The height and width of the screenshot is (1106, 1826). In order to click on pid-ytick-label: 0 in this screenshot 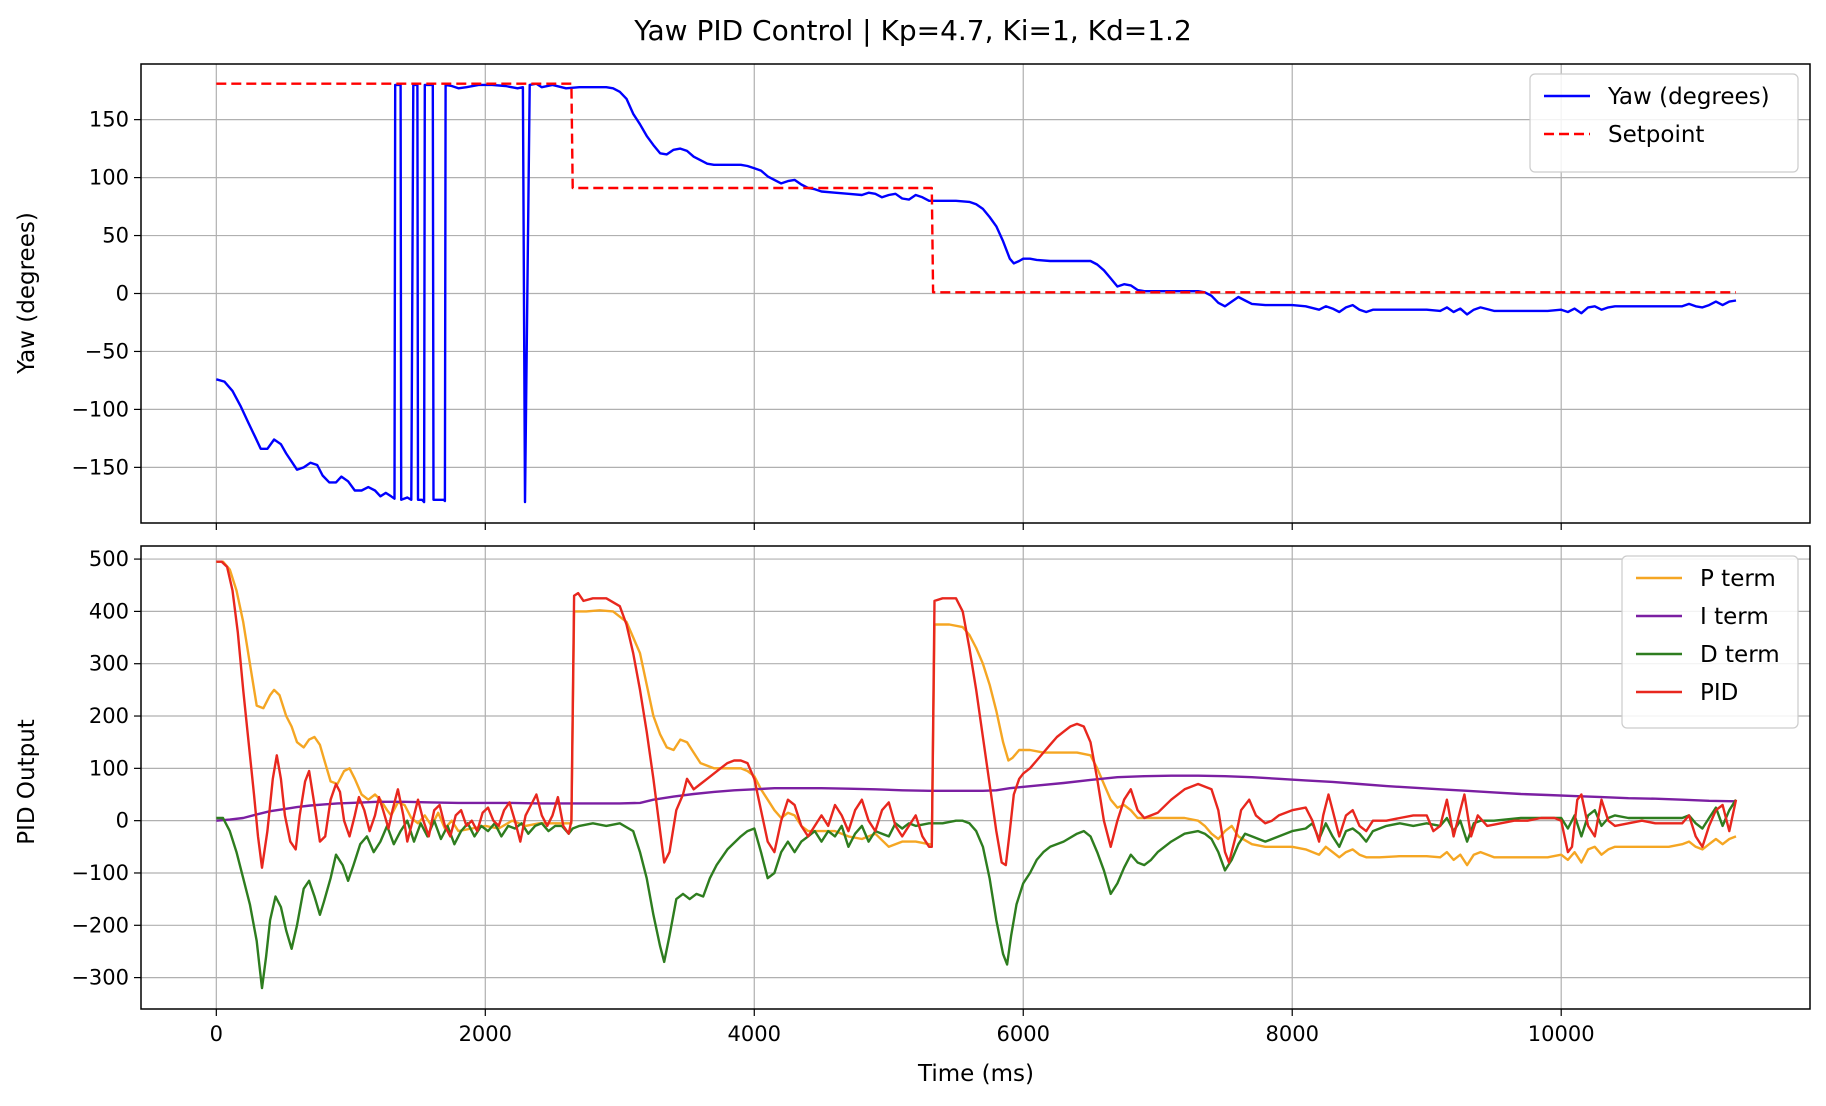, I will do `click(122, 821)`.